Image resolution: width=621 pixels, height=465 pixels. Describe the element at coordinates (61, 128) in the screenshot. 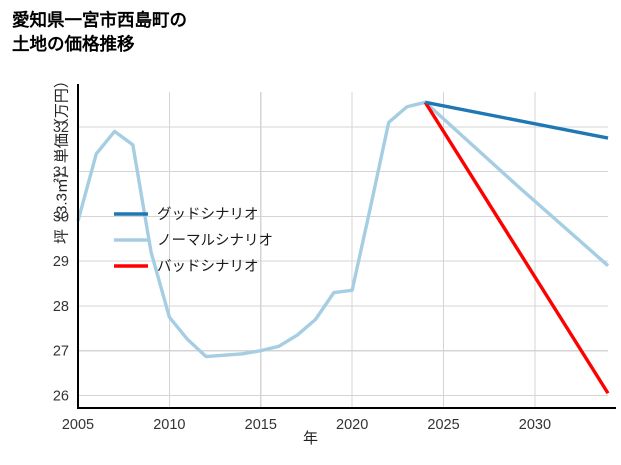

I see `y-tick-label: 32` at that location.